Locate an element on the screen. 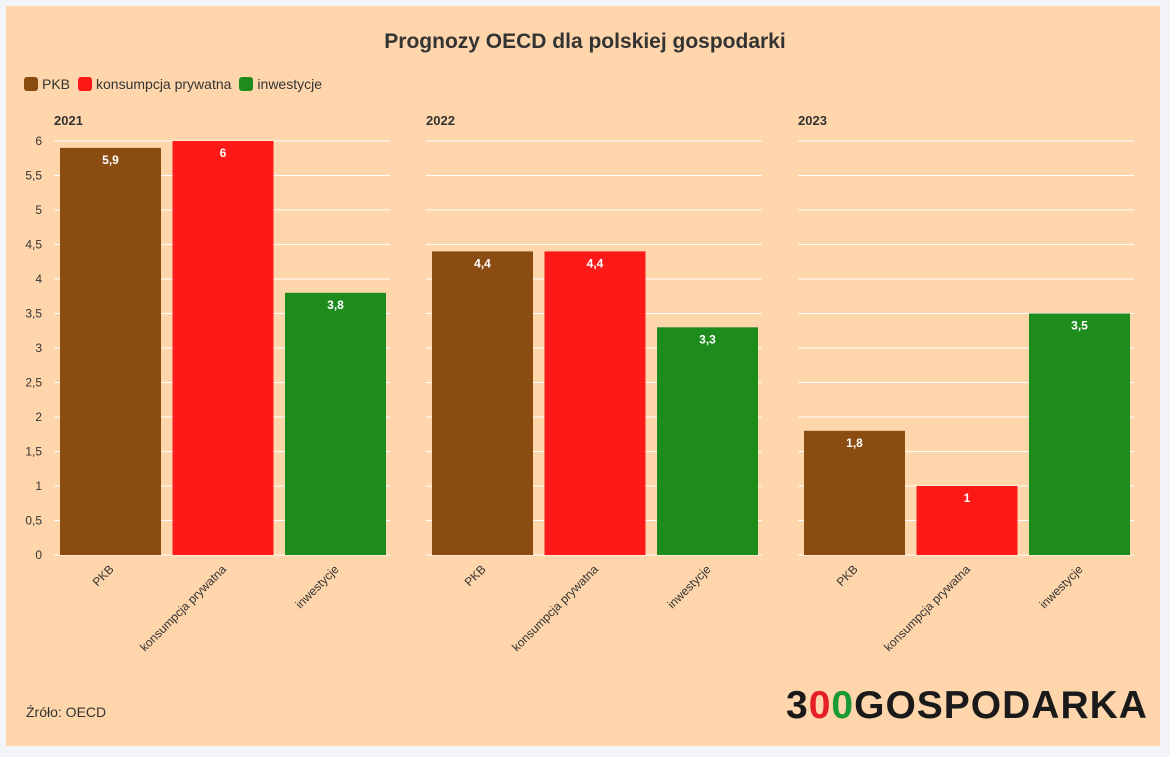 The height and width of the screenshot is (757, 1170). y-tick-label: 3,5 is located at coordinates (33, 314).